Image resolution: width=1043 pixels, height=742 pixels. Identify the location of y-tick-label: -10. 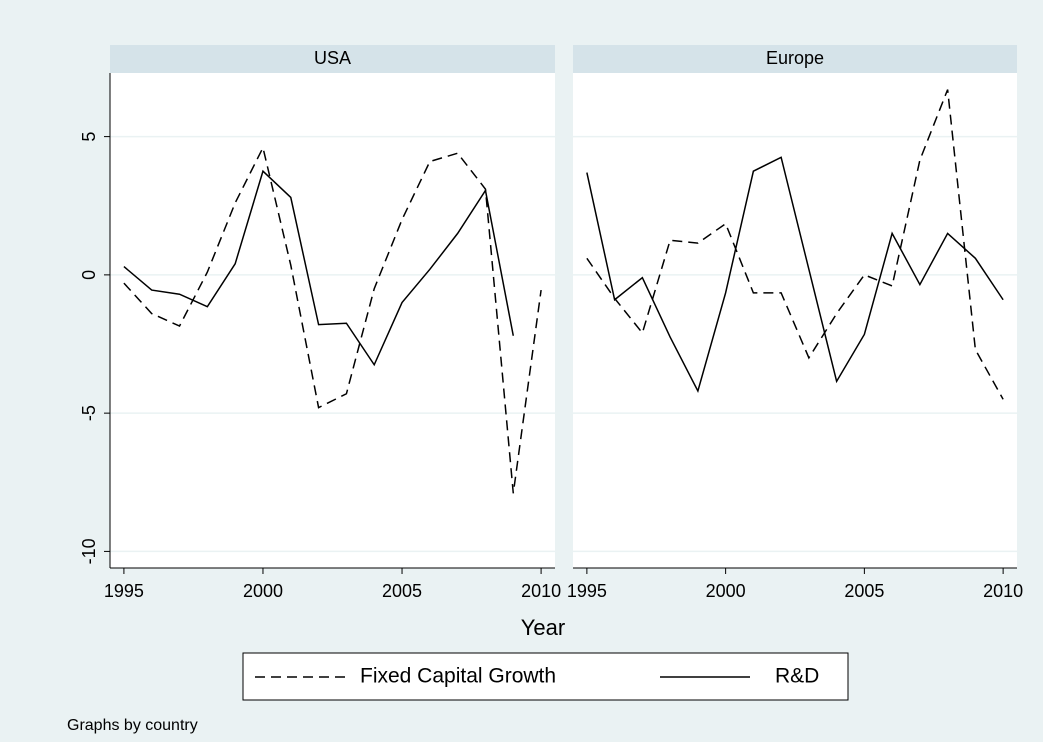
(89, 551).